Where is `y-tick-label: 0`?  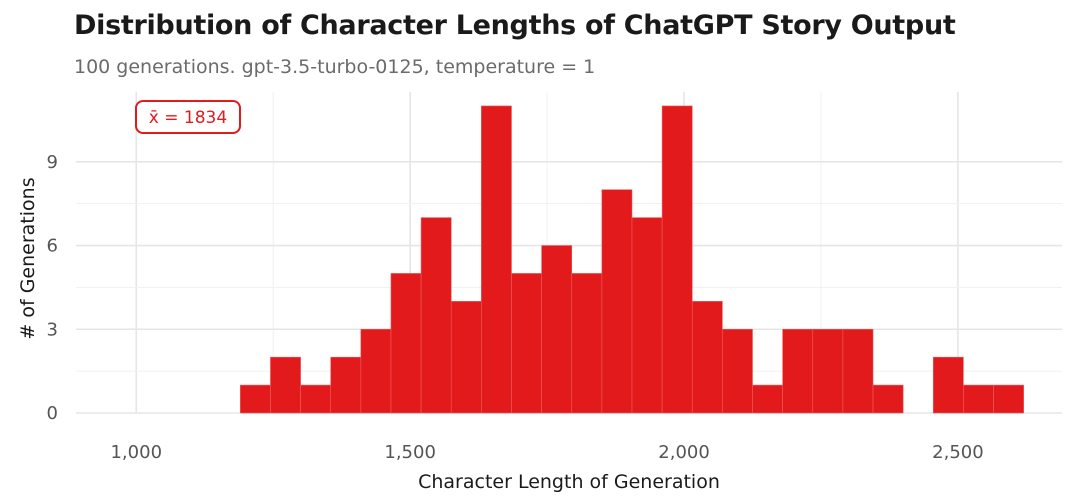 y-tick-label: 0 is located at coordinates (52, 413).